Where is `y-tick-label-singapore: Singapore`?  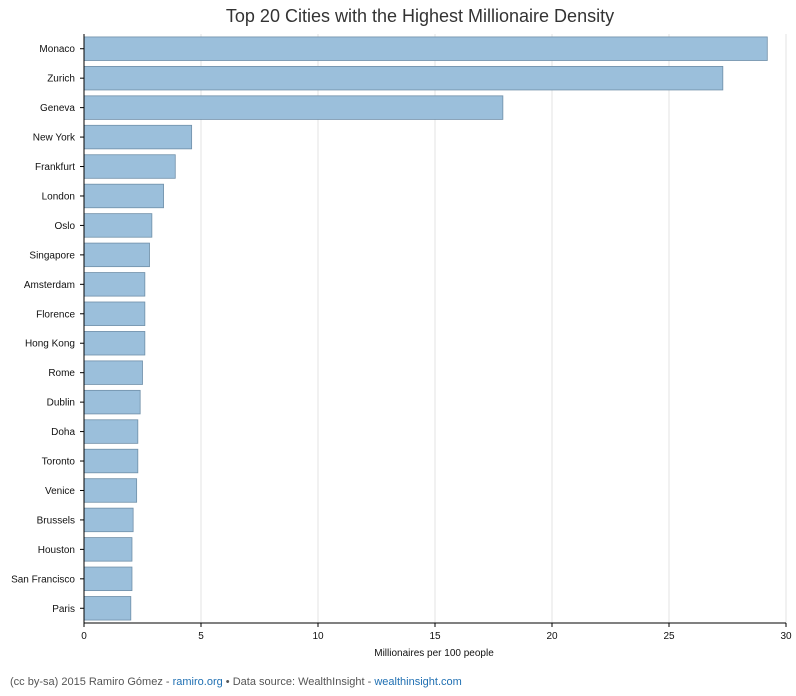 y-tick-label-singapore: Singapore is located at coordinates (52, 255).